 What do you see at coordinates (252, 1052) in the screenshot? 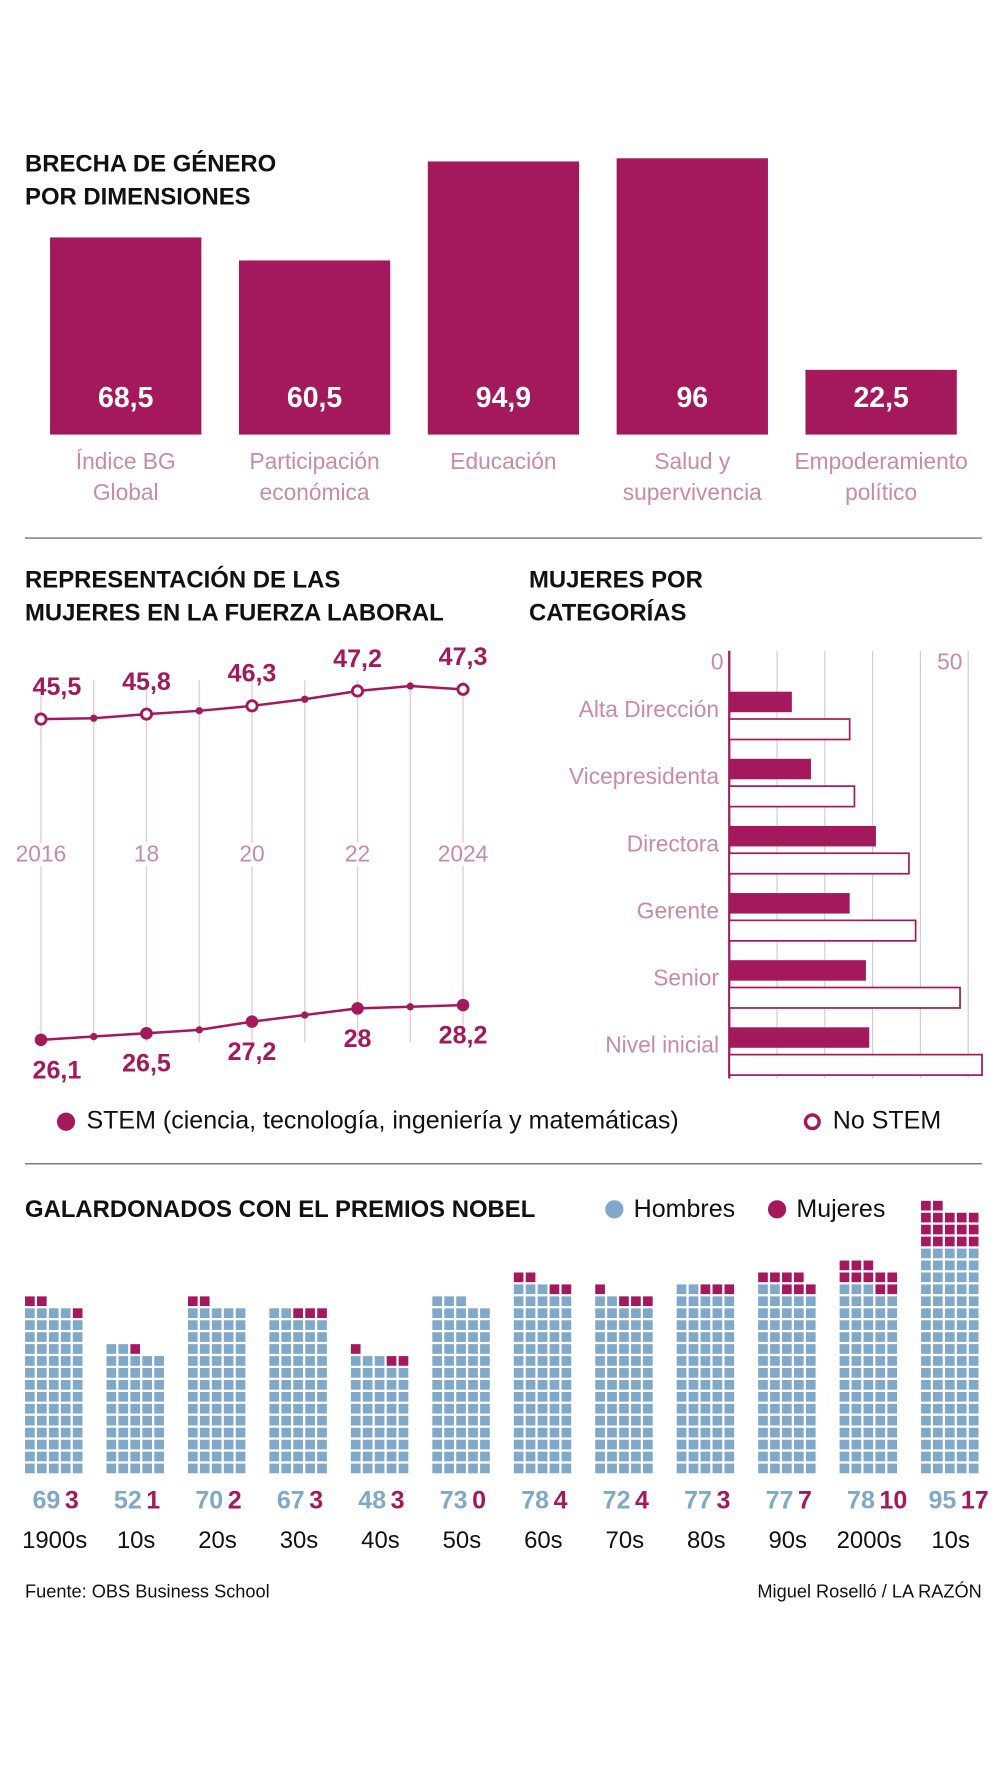
I see `data-label: 27,2` at bounding box center [252, 1052].